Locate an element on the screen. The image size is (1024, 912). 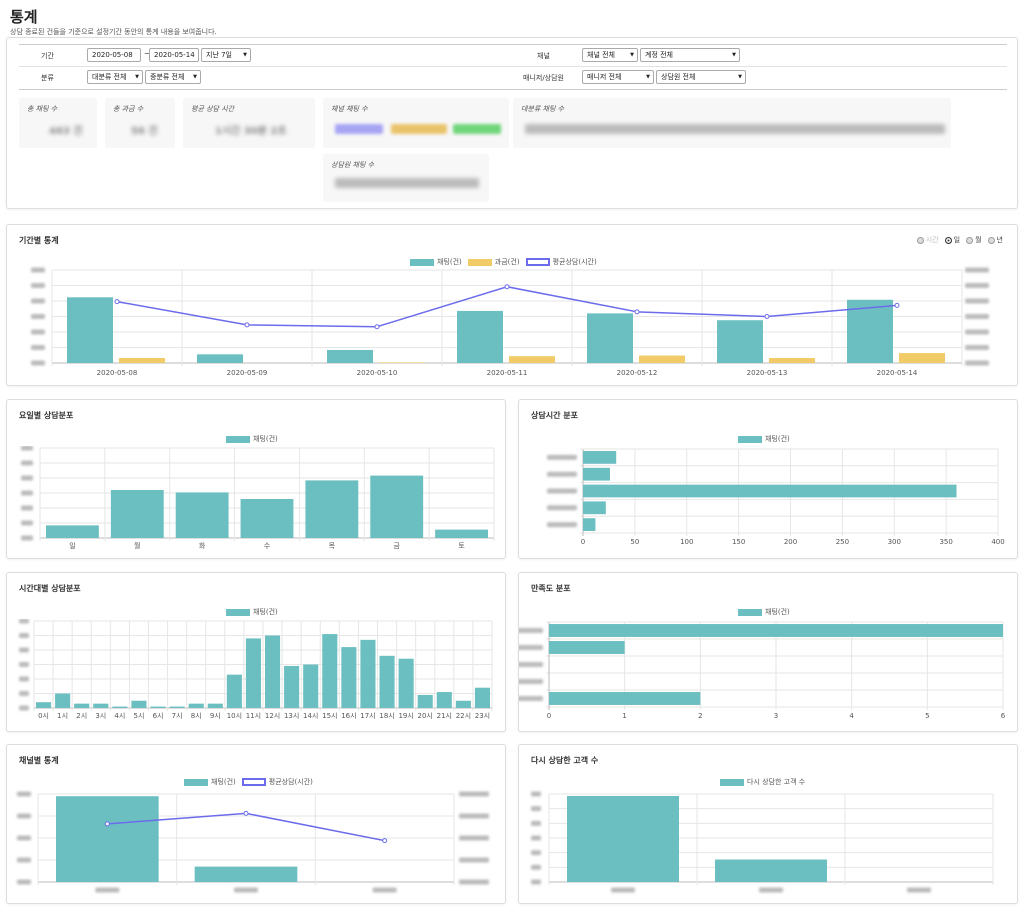
legend-label: 다시 상담한 고객 수 is located at coordinates (776, 782).